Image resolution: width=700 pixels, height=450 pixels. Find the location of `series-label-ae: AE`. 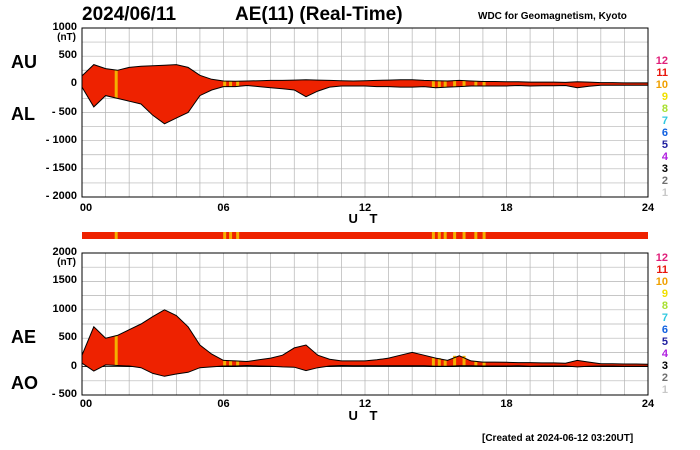

series-label-ae: AE is located at coordinates (24, 337).